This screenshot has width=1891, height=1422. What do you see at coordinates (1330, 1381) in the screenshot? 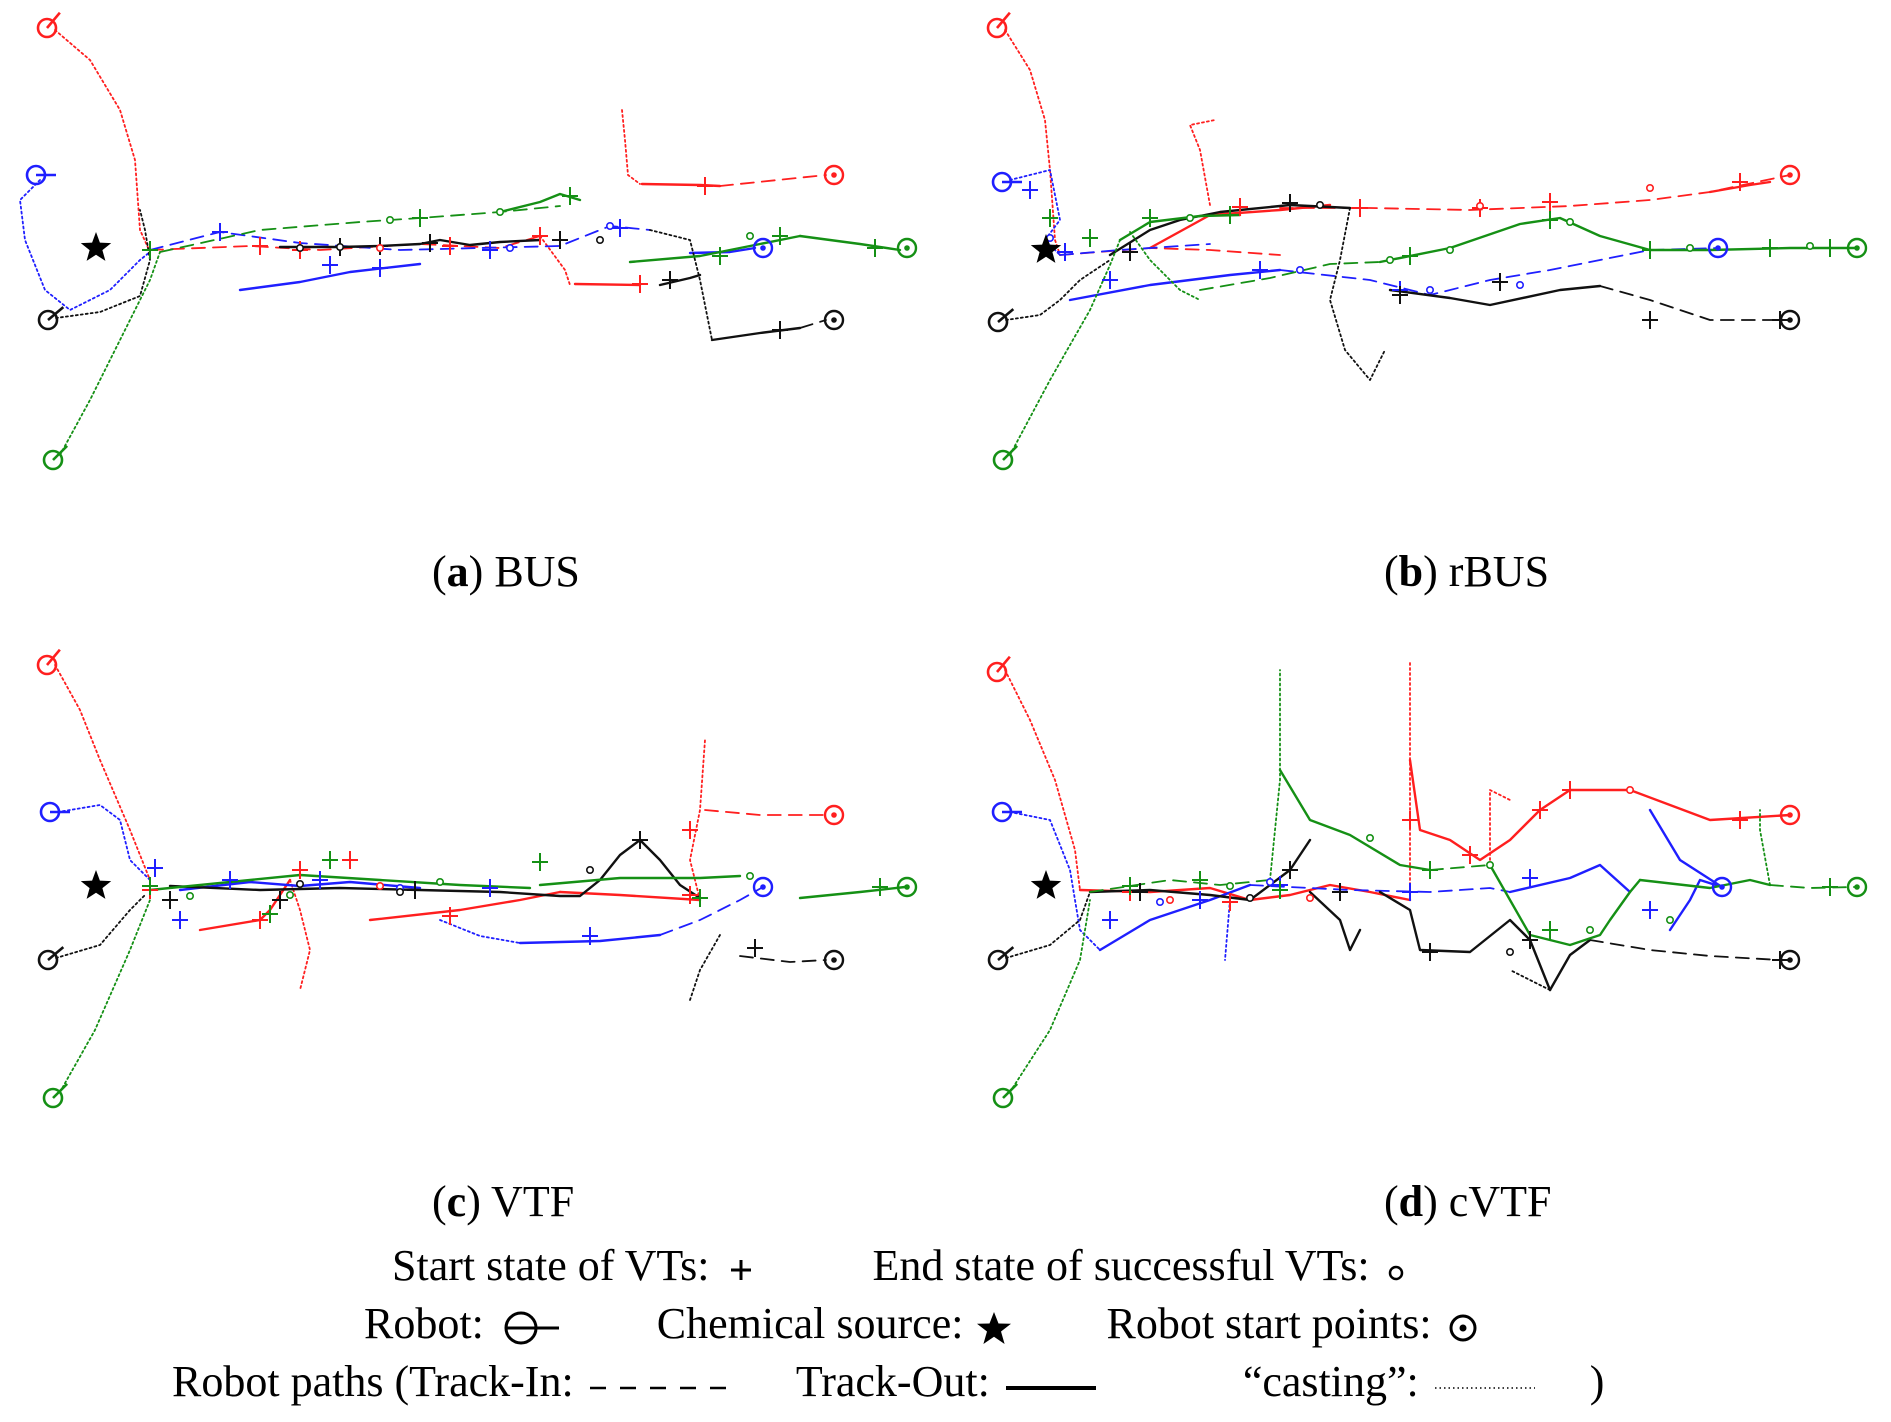
I see `legend-casting-label: “casting”:` at bounding box center [1330, 1381].